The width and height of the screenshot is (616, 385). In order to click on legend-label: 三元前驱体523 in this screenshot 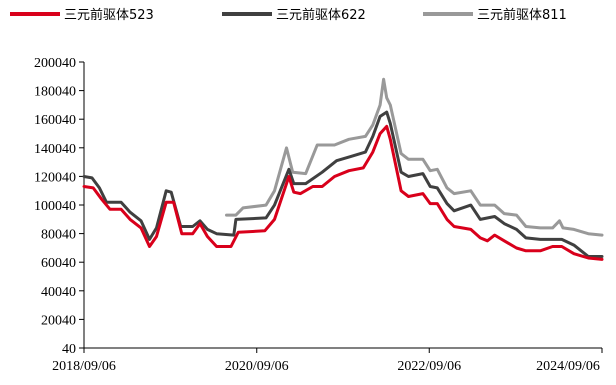, I will do `click(109, 15)`.